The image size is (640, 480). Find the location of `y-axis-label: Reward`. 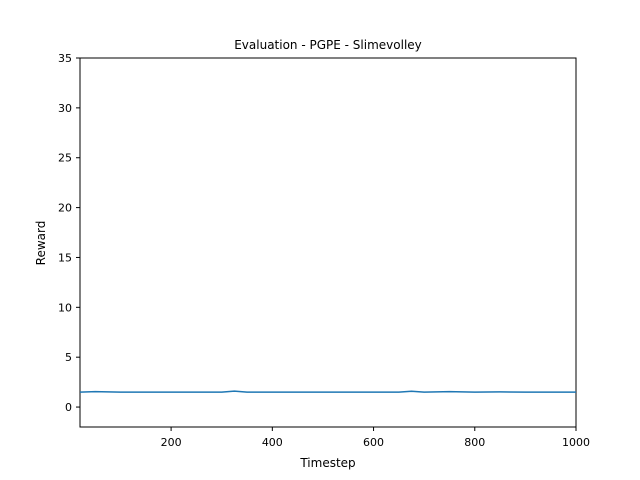

y-axis-label: Reward is located at coordinates (41, 243).